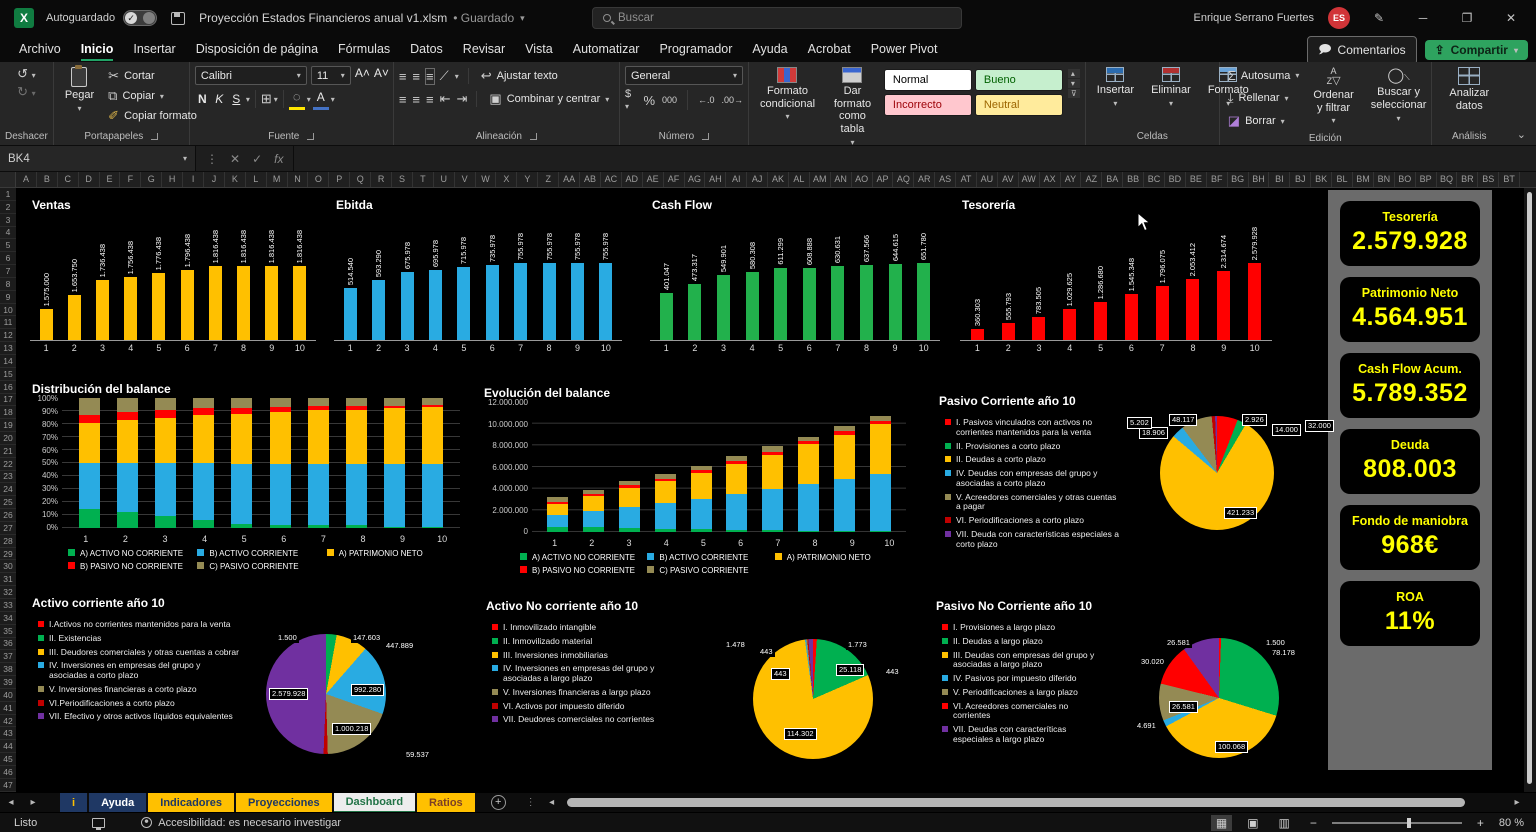 The image size is (1536, 832). Describe the element at coordinates (257, 158) in the screenshot. I see `confirm-entry-icon: ✓` at that location.